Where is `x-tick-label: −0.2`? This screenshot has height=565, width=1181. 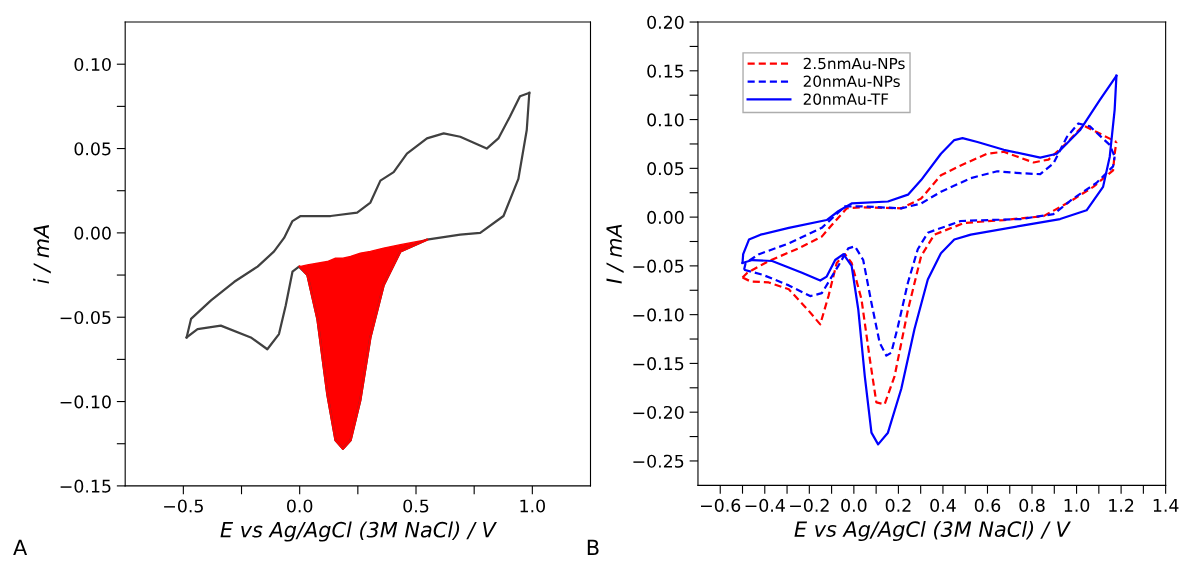
x-tick-label: −0.2 is located at coordinates (809, 505).